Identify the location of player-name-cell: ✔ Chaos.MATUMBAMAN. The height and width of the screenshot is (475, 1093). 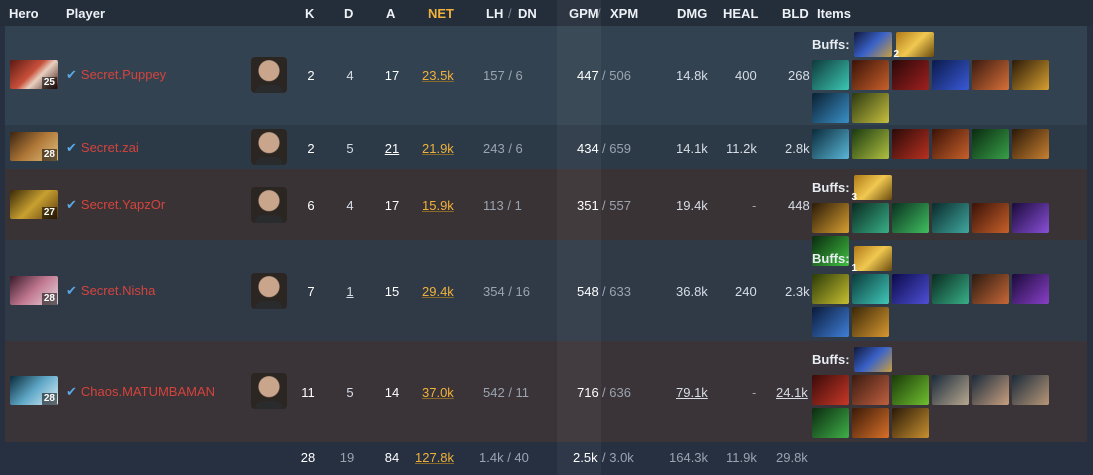
(140, 392).